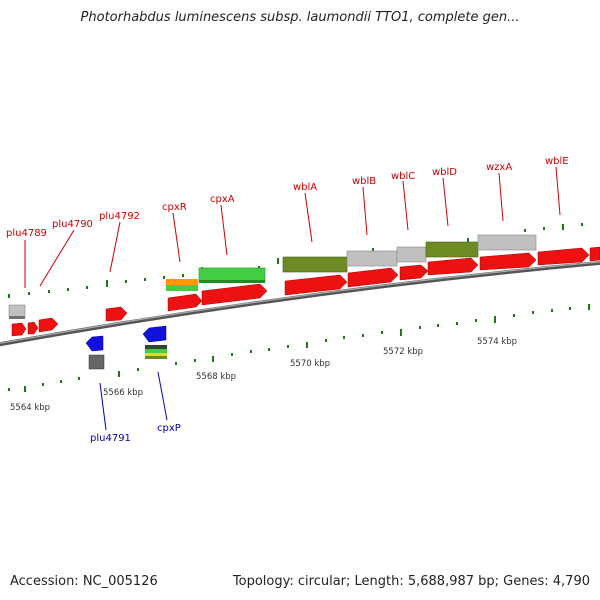 Image resolution: width=600 pixels, height=600 pixels. Describe the element at coordinates (174, 207) in the screenshot. I see `gene-label-cpxR: cpxR` at that location.